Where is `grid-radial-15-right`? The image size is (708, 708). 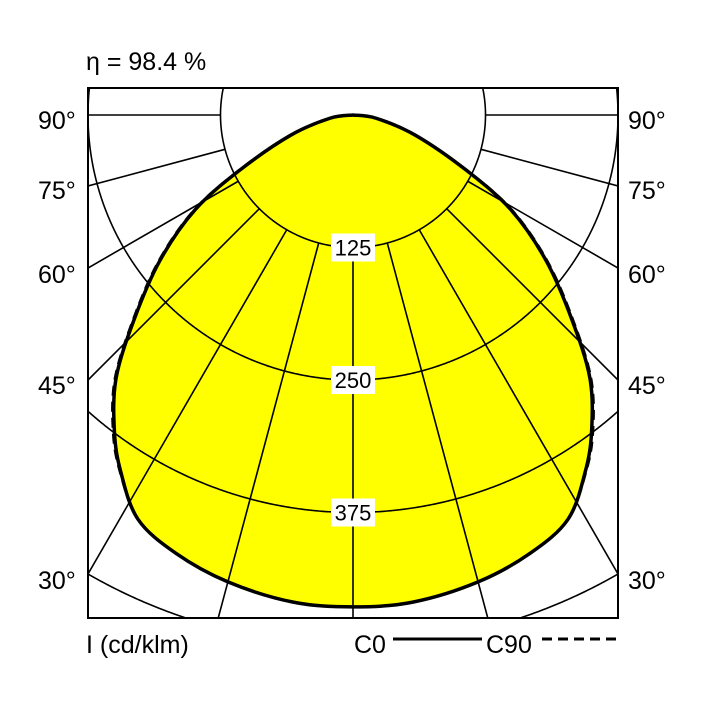 grid-radial-15-right is located at coordinates (437, 430).